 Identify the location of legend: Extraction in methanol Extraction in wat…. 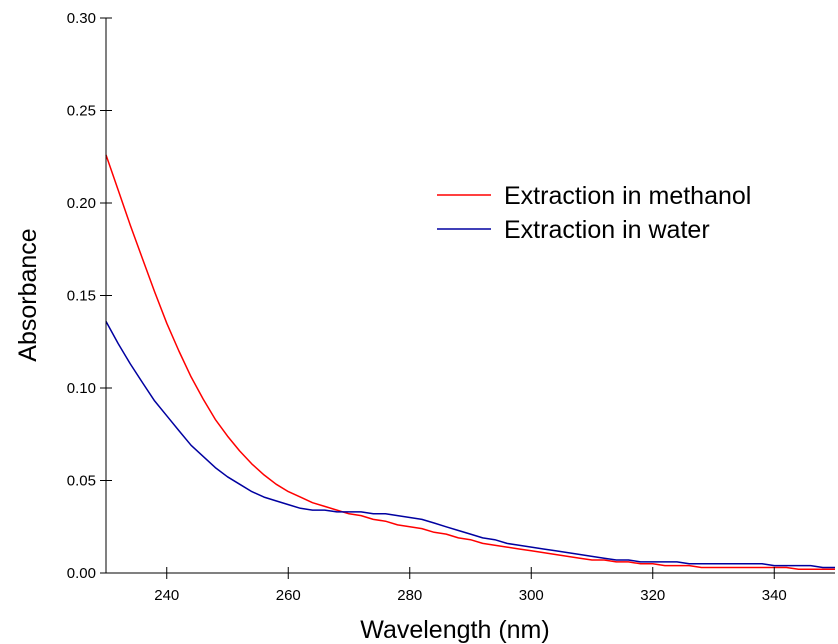
(594, 213).